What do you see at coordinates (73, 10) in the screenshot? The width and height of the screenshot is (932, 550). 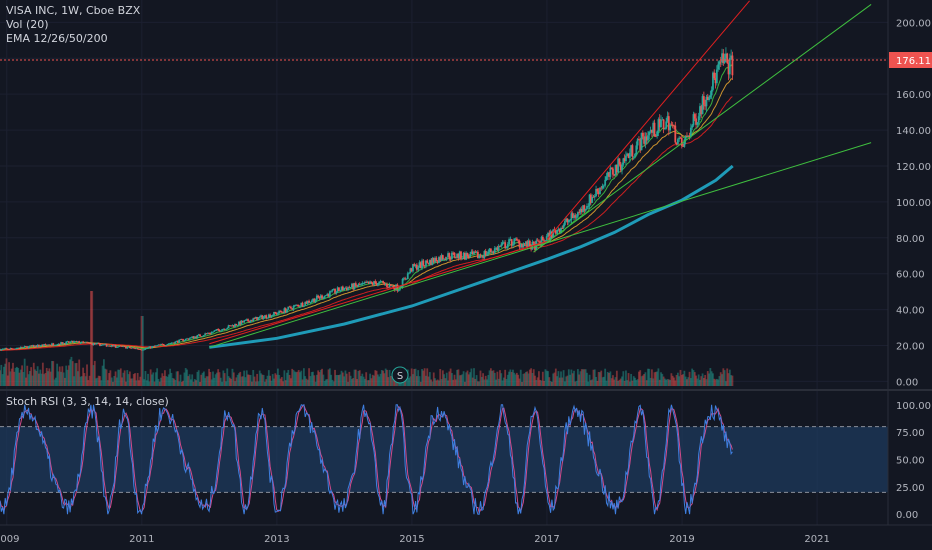 I see `symbol-title: VISA INC, 1W, Cboe BZX` at bounding box center [73, 10].